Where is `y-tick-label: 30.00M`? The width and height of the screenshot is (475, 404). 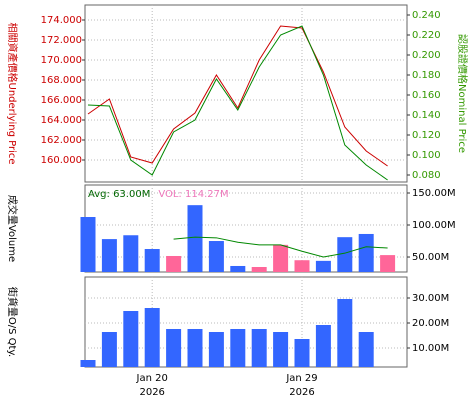
y-tick-label: 30.00M is located at coordinates (430, 298).